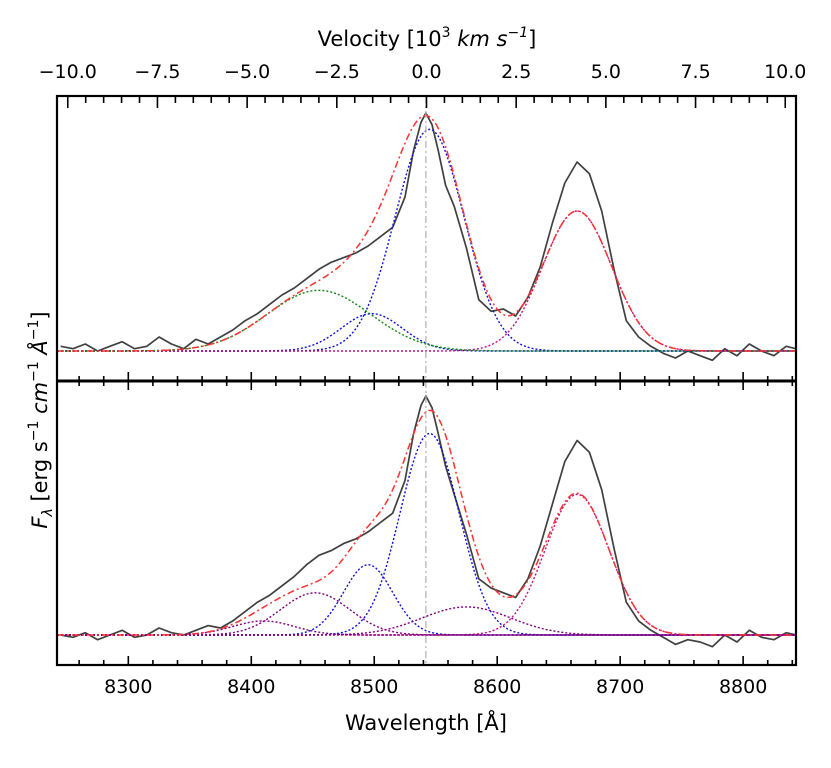  What do you see at coordinates (251, 687) in the screenshot?
I see `wavelength-tick-label: 8400` at bounding box center [251, 687].